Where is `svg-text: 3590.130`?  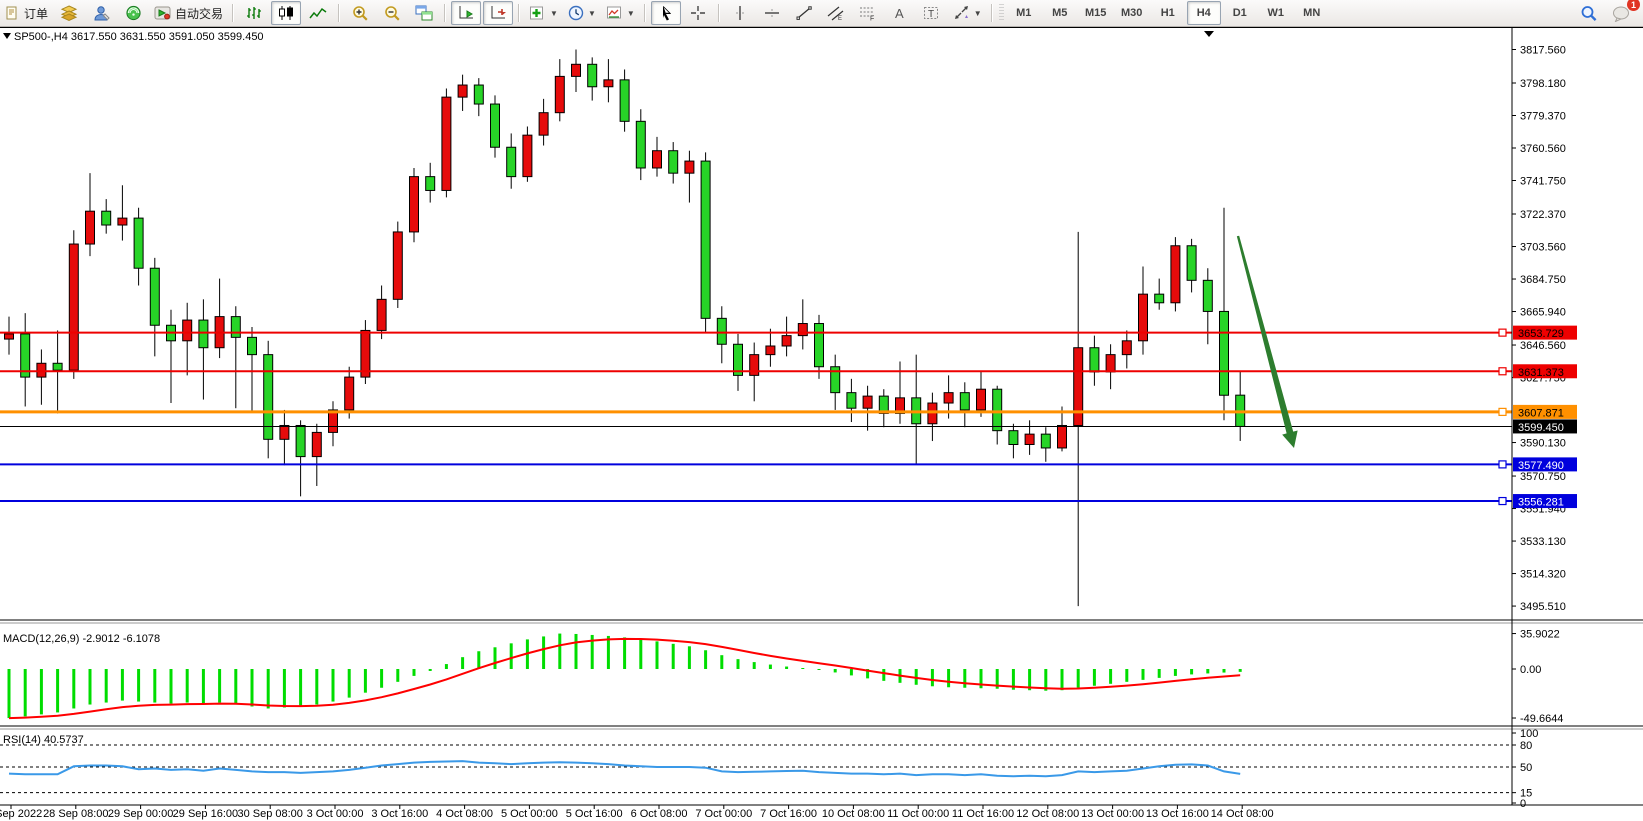
svg-text: 3590.130 is located at coordinates (1543, 444).